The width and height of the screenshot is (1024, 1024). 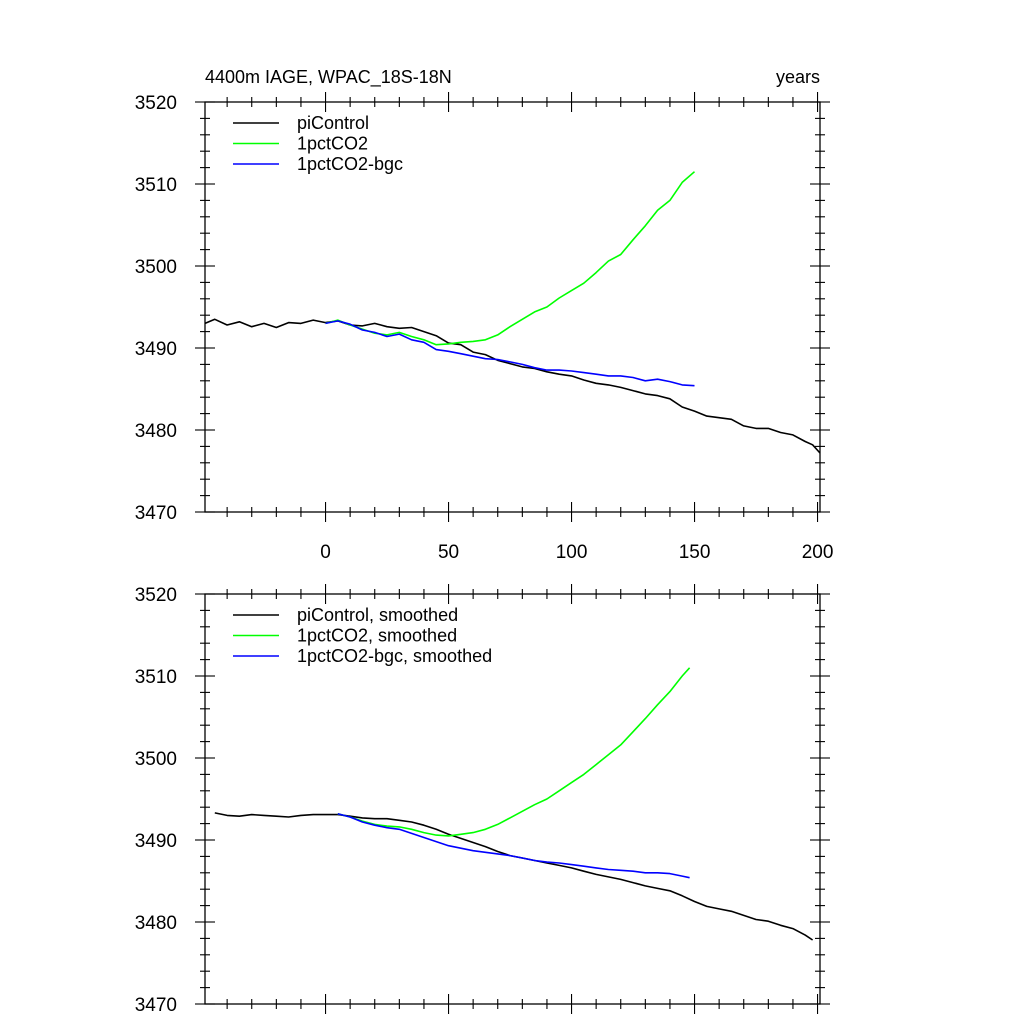 What do you see at coordinates (572, 552) in the screenshot?
I see `x-tick-label: 100` at bounding box center [572, 552].